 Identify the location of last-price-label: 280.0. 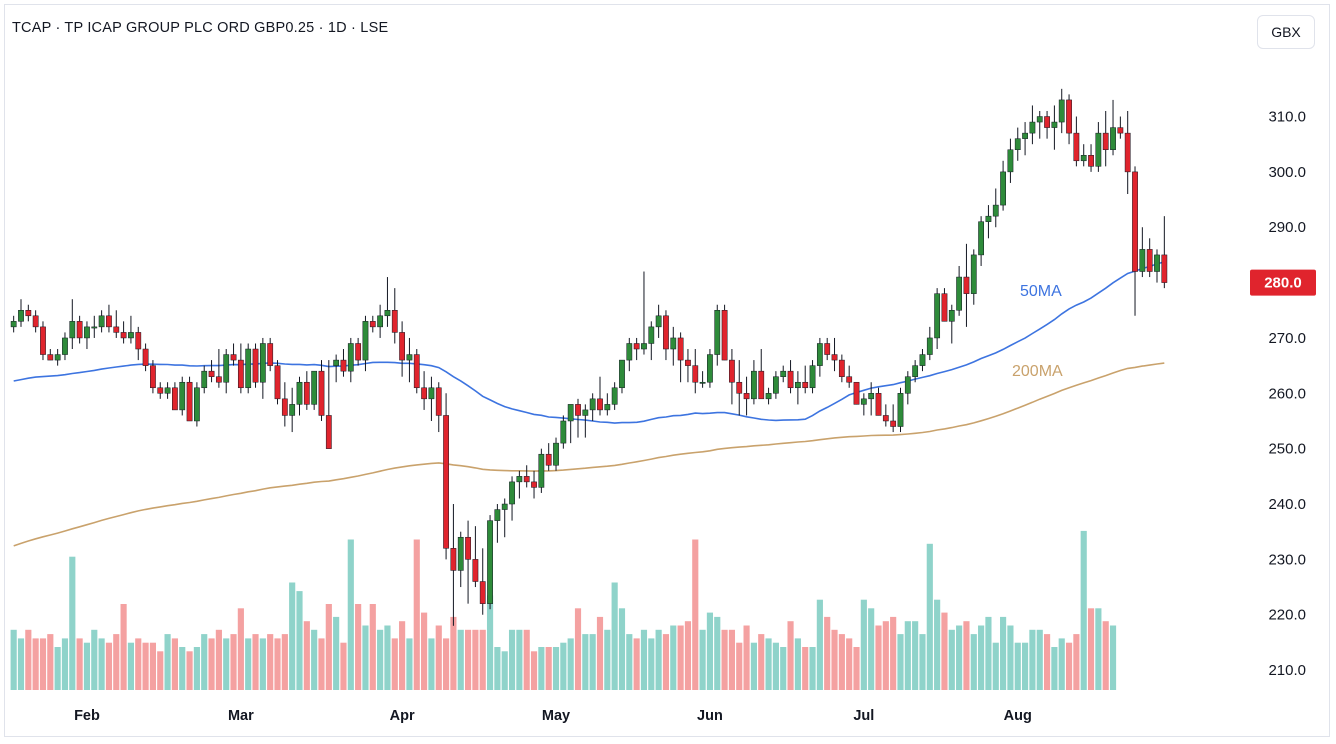
(1283, 283).